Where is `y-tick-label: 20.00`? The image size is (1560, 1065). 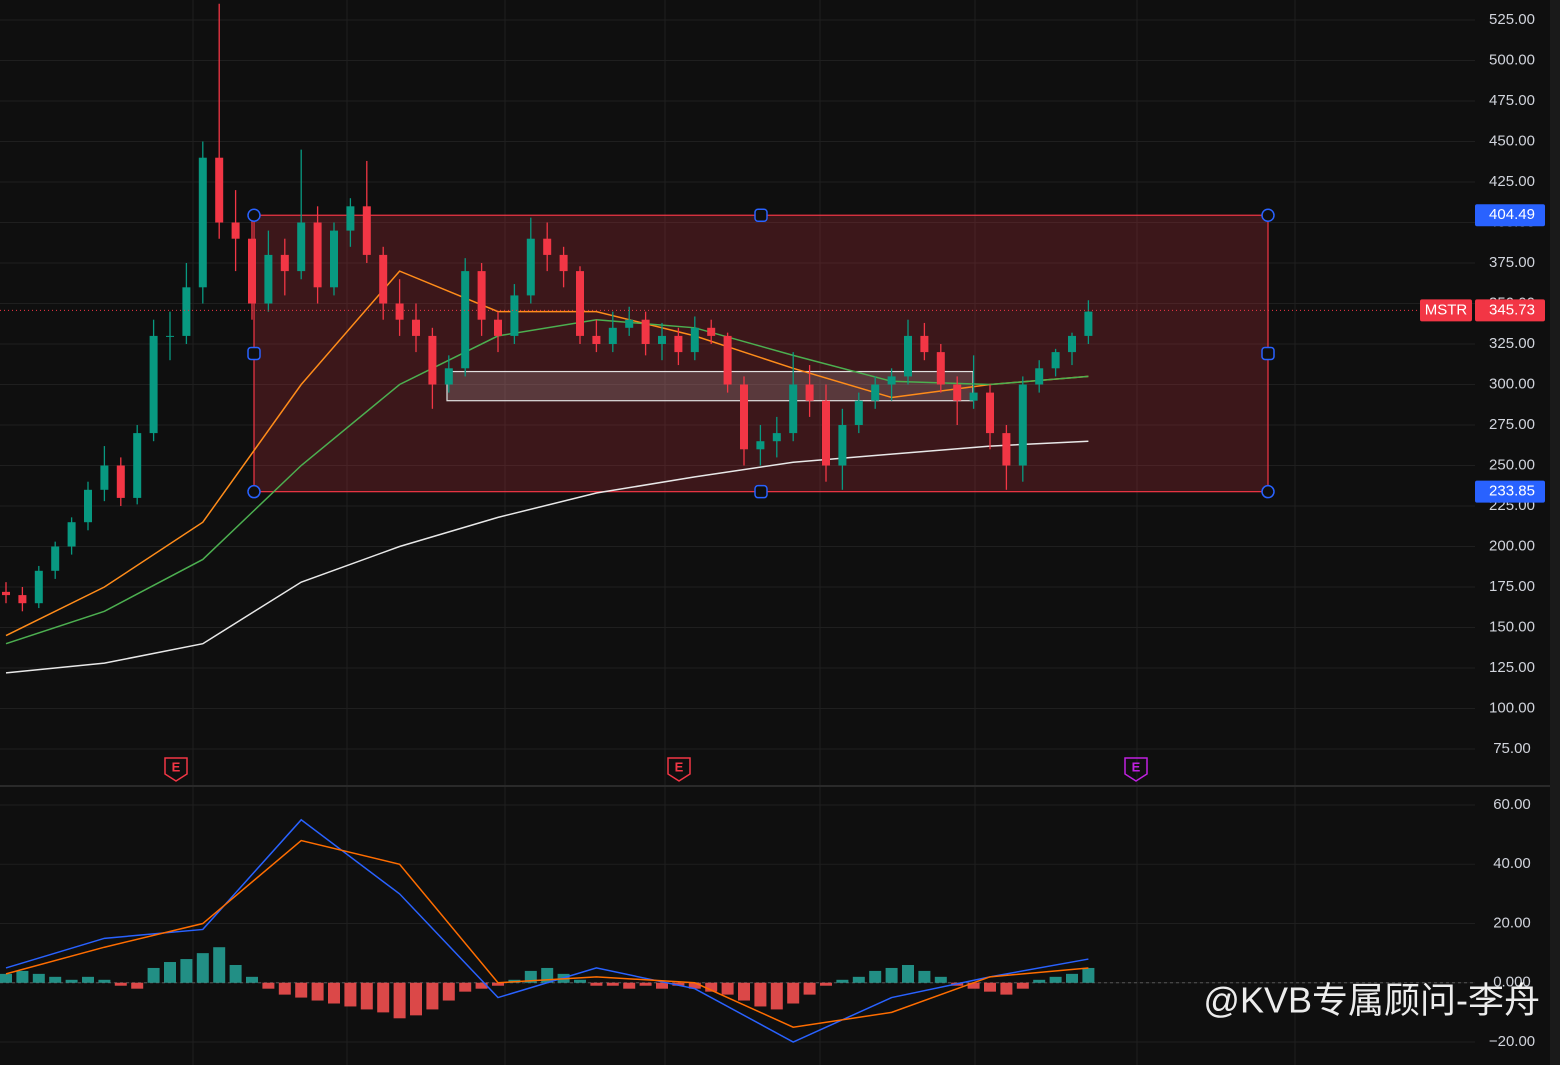
y-tick-label: 20.00 is located at coordinates (1512, 922).